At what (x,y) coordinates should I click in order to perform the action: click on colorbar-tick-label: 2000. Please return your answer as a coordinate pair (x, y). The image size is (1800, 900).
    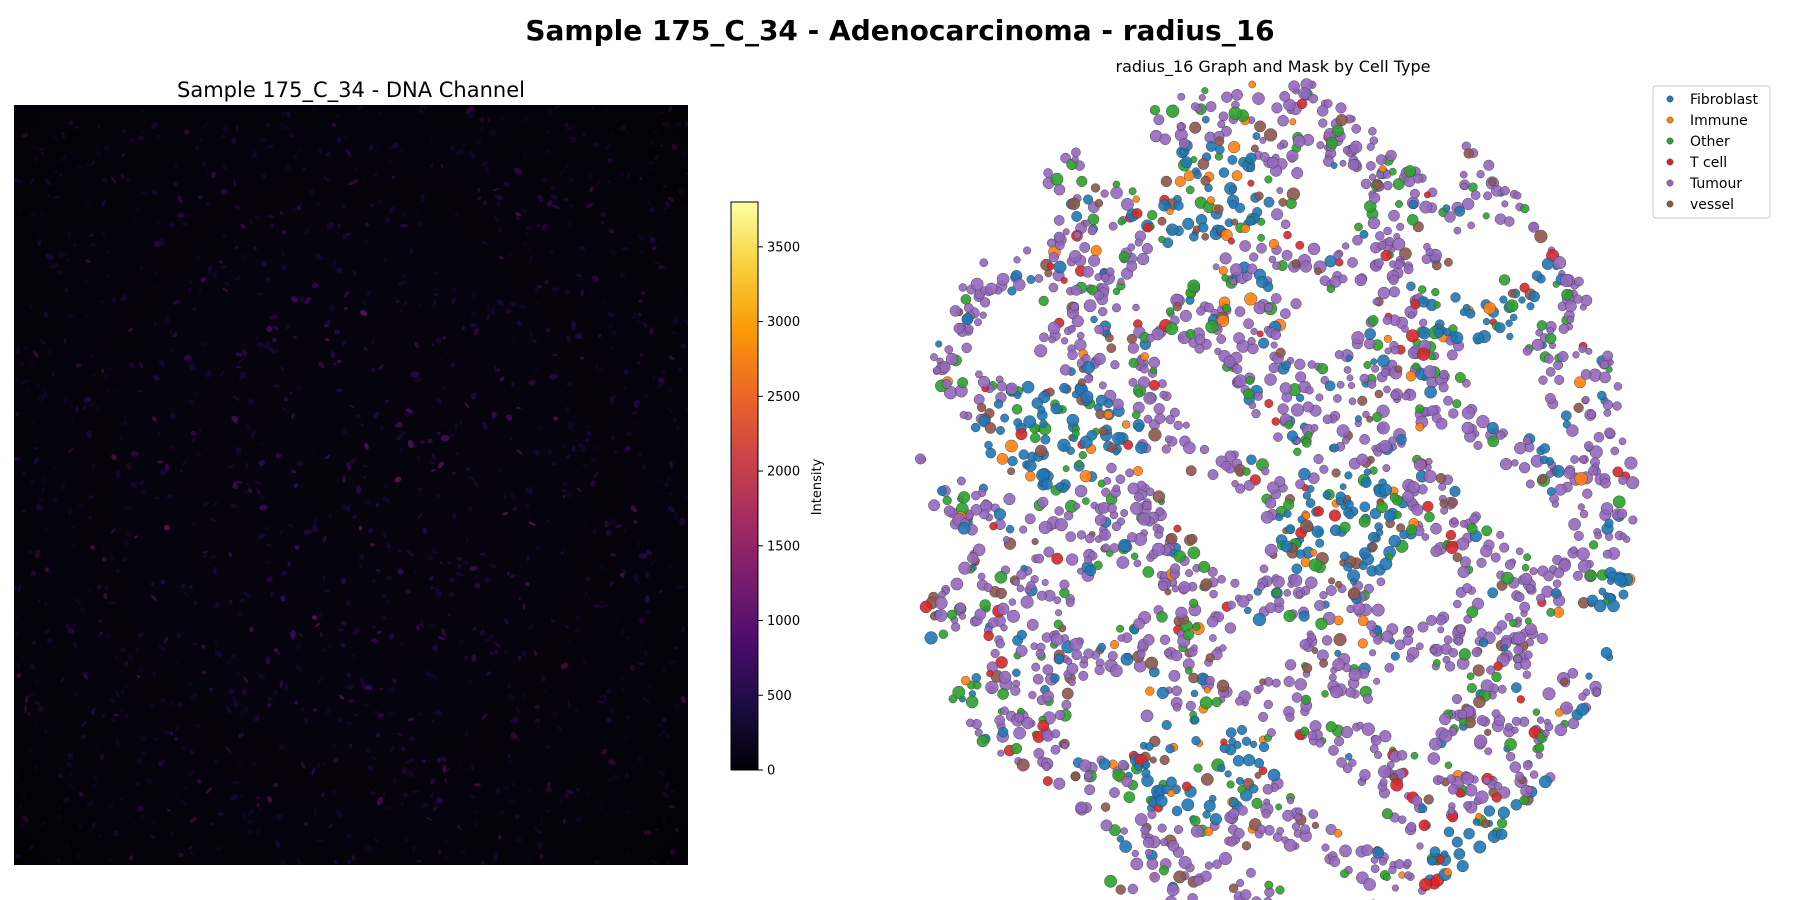
    Looking at the image, I should click on (783, 472).